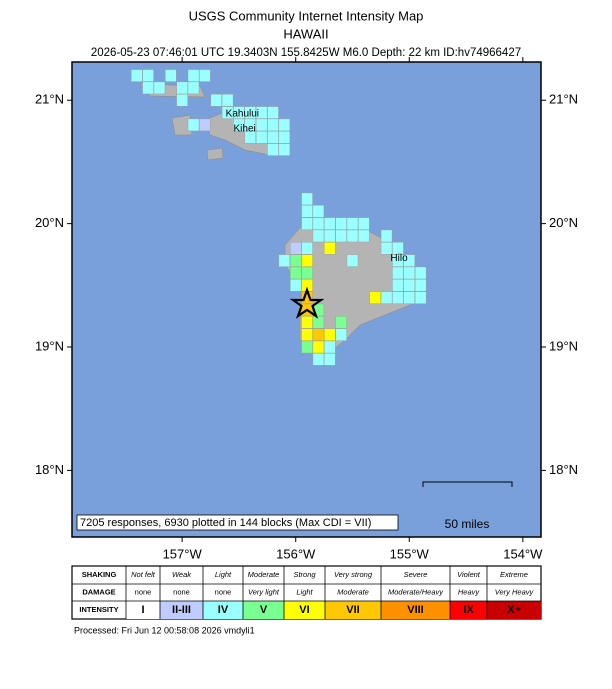  I want to click on x-tick-label: 157°W, so click(183, 553).